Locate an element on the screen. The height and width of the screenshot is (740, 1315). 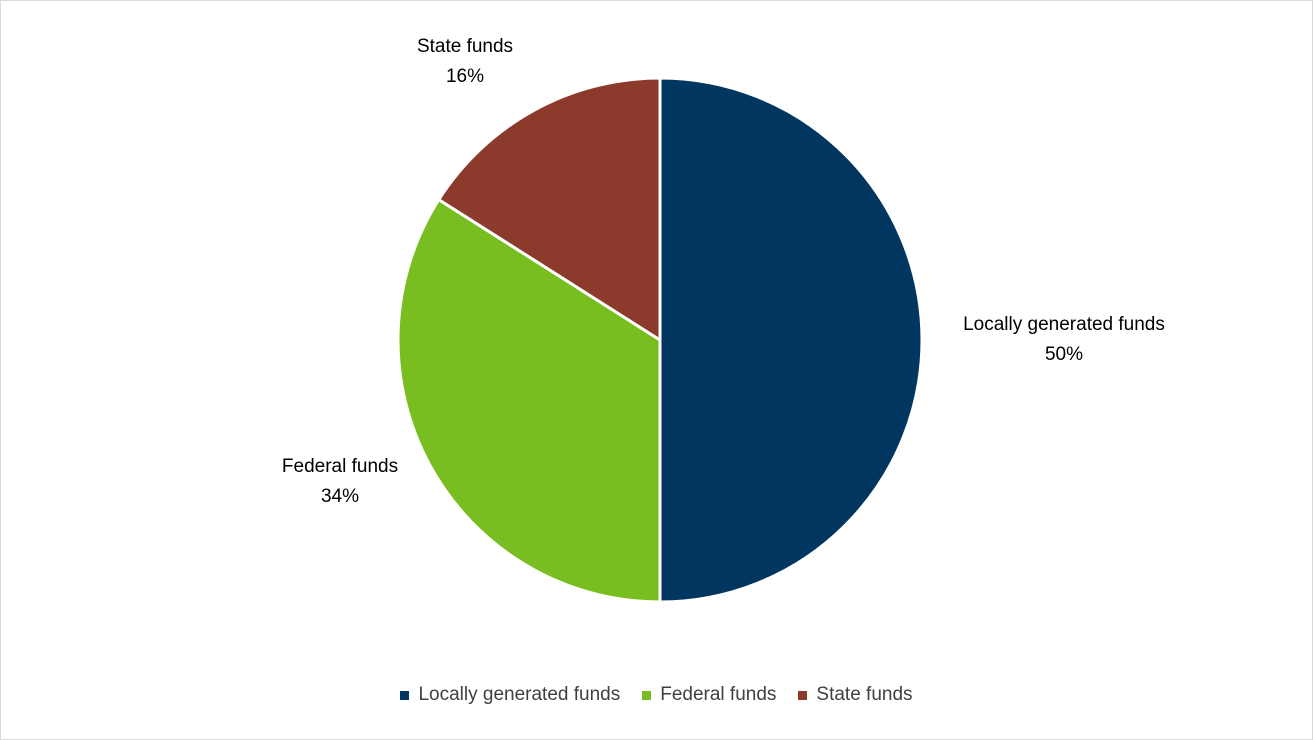
legend-label: State funds is located at coordinates (864, 694).